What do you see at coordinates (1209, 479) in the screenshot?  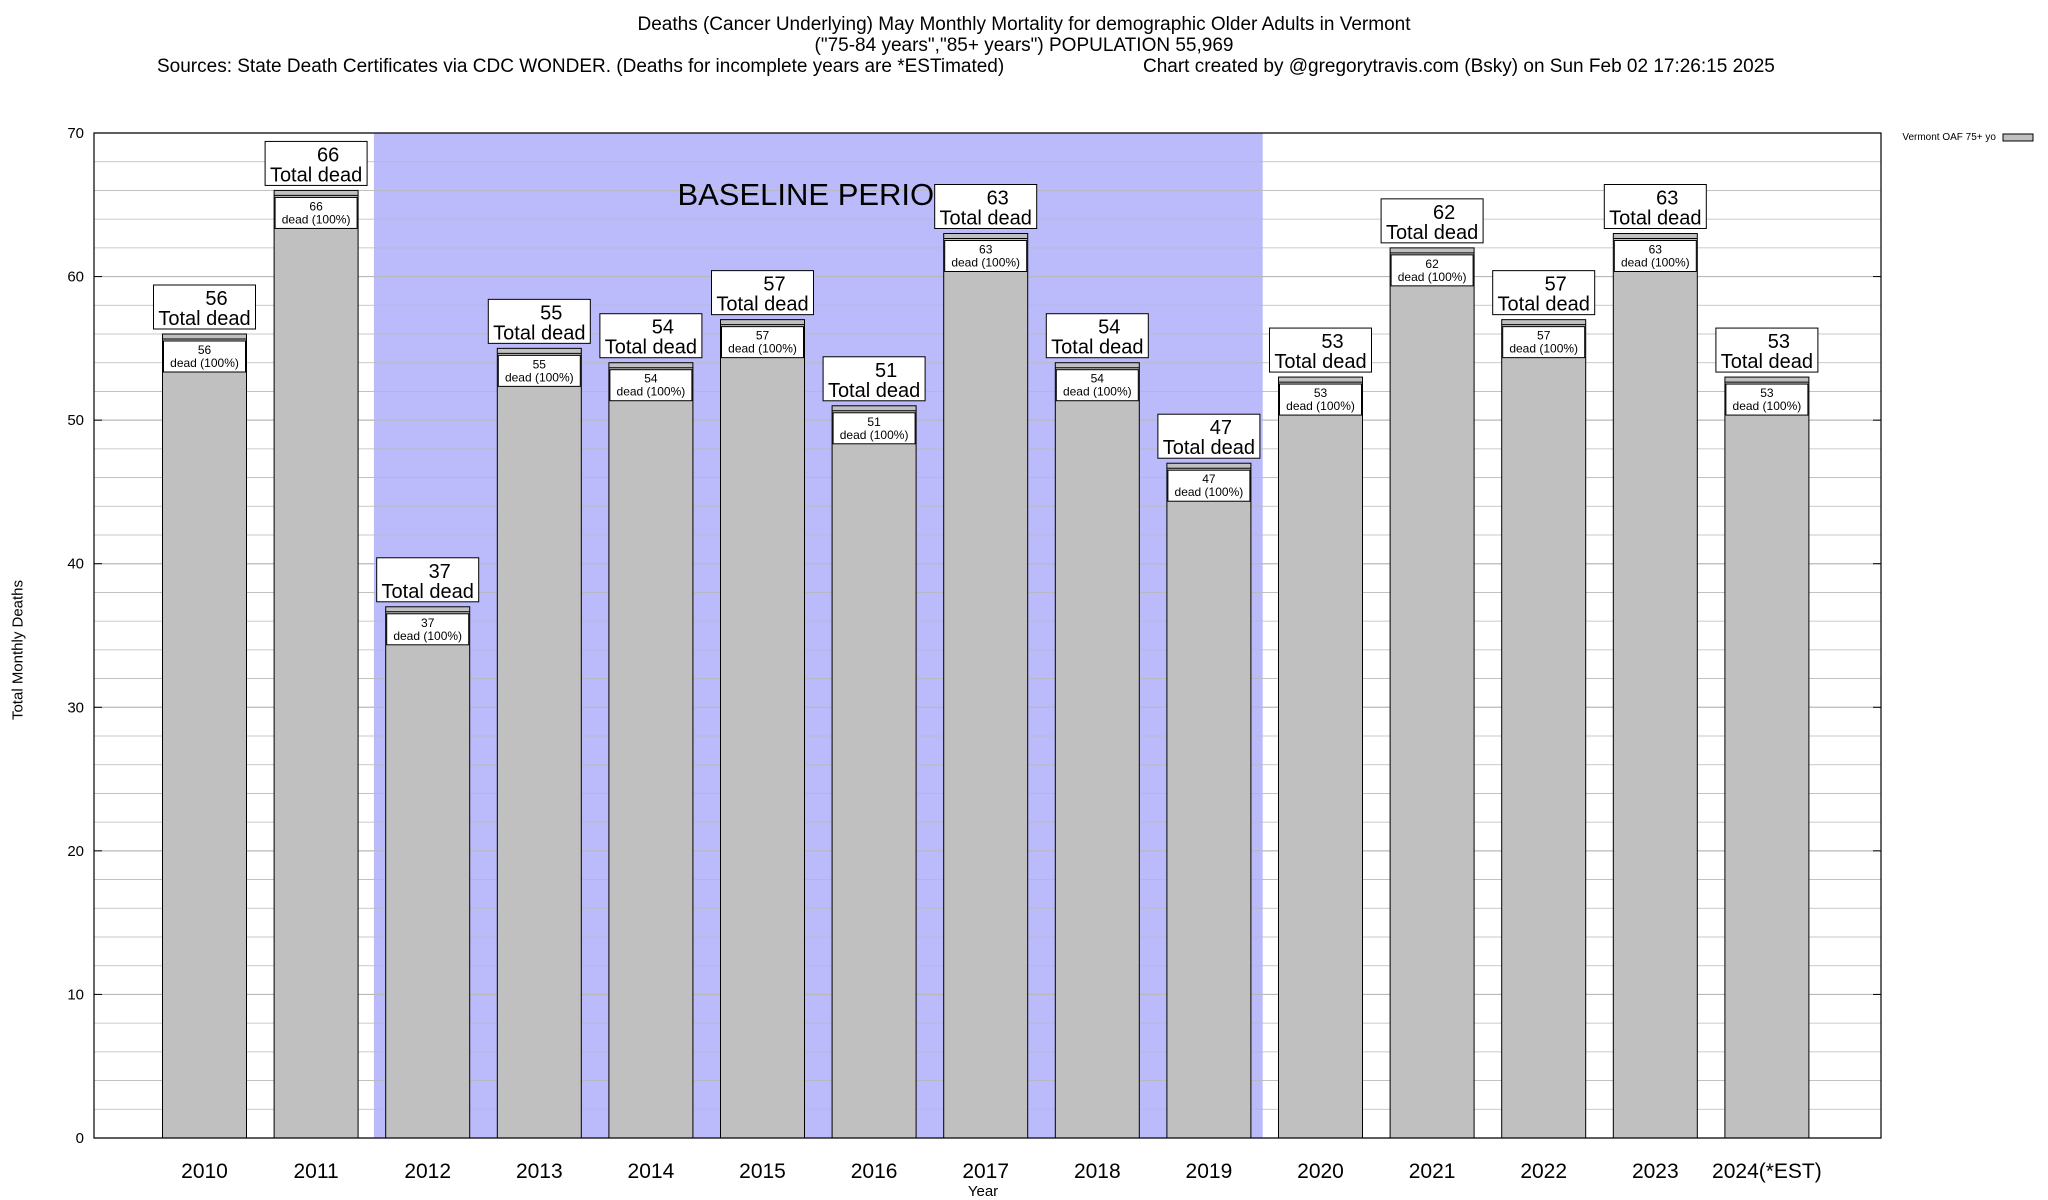 I see `inner-label-value: 47` at bounding box center [1209, 479].